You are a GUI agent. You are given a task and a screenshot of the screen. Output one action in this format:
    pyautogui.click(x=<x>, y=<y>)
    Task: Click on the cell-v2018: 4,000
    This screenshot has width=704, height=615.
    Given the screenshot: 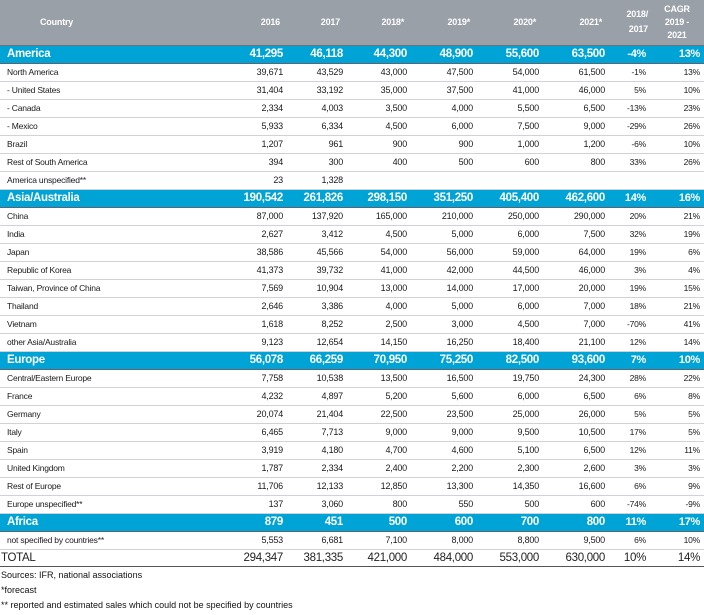 What is the action you would take?
    pyautogui.click(x=379, y=306)
    